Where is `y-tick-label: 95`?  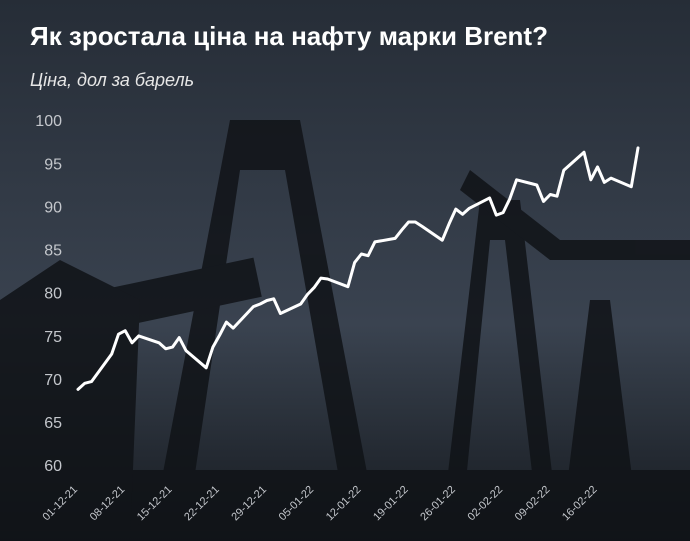
y-tick-label: 95 is located at coordinates (53, 164).